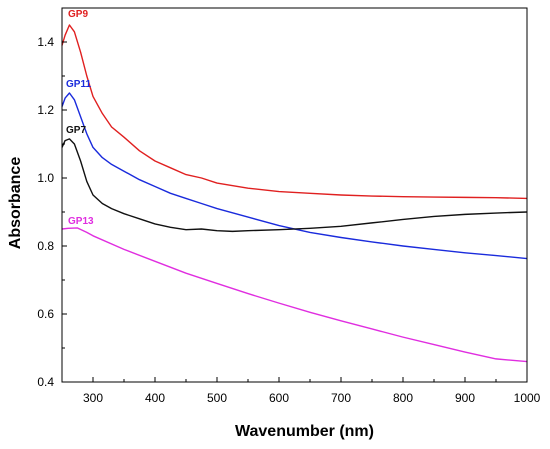 The image size is (550, 449). Describe the element at coordinates (279, 398) in the screenshot. I see `x-tick-label: 600` at that location.